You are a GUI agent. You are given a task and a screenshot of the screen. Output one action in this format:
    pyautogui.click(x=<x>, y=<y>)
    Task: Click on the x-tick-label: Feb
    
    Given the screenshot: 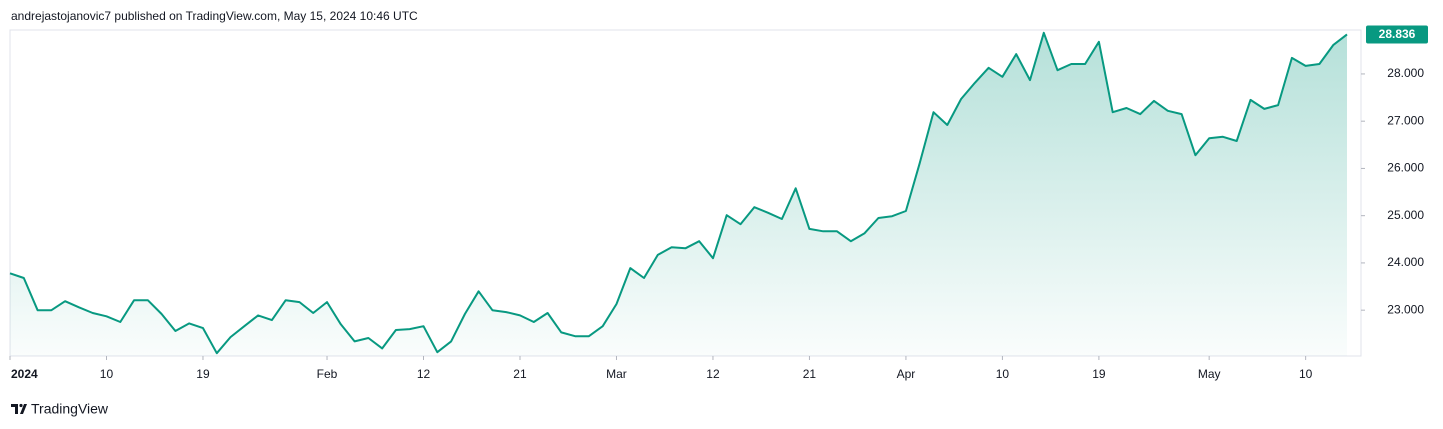 What is the action you would take?
    pyautogui.click(x=327, y=374)
    